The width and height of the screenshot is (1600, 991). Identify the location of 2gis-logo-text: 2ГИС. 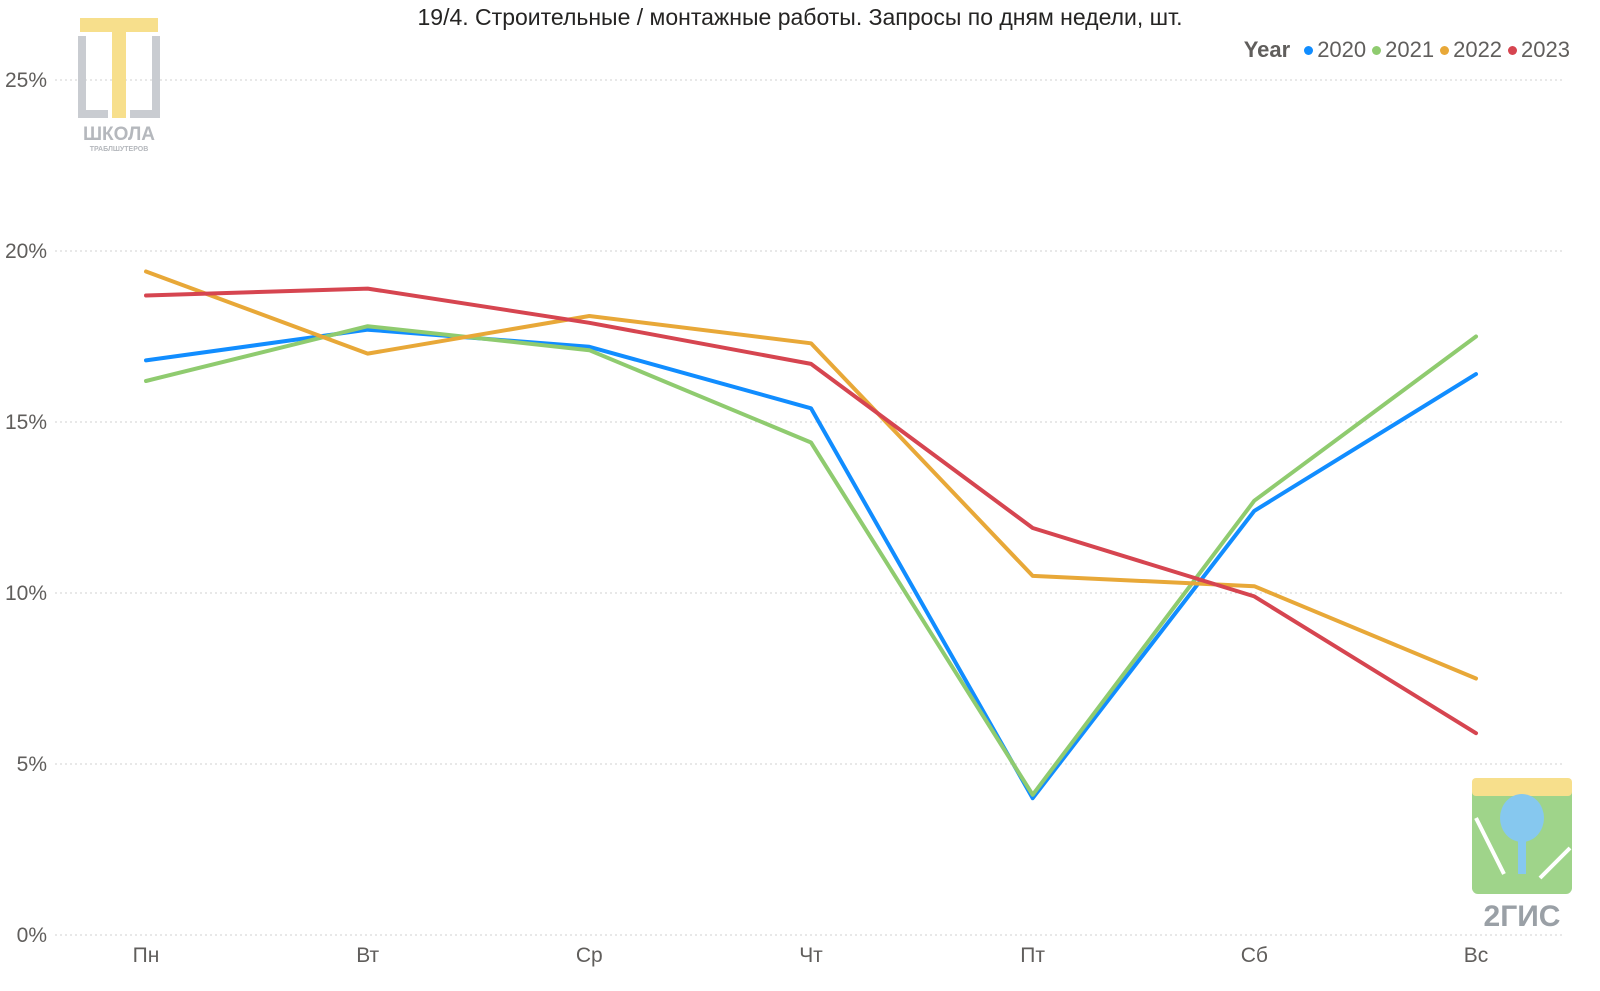
(1522, 916).